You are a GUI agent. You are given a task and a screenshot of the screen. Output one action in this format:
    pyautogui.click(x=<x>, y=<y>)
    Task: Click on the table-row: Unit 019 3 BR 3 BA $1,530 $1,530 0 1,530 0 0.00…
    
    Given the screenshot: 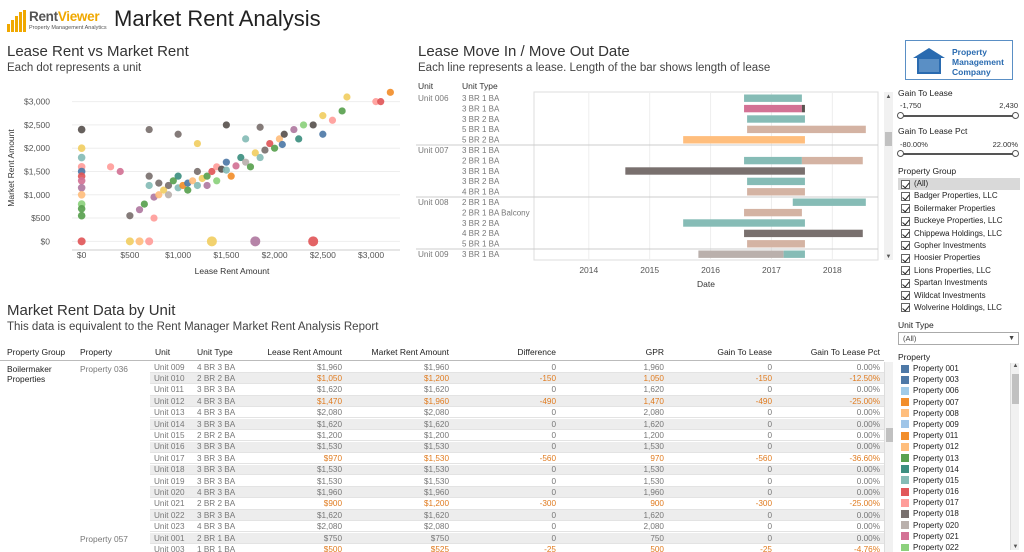 What is the action you would take?
    pyautogui.click(x=517, y=481)
    